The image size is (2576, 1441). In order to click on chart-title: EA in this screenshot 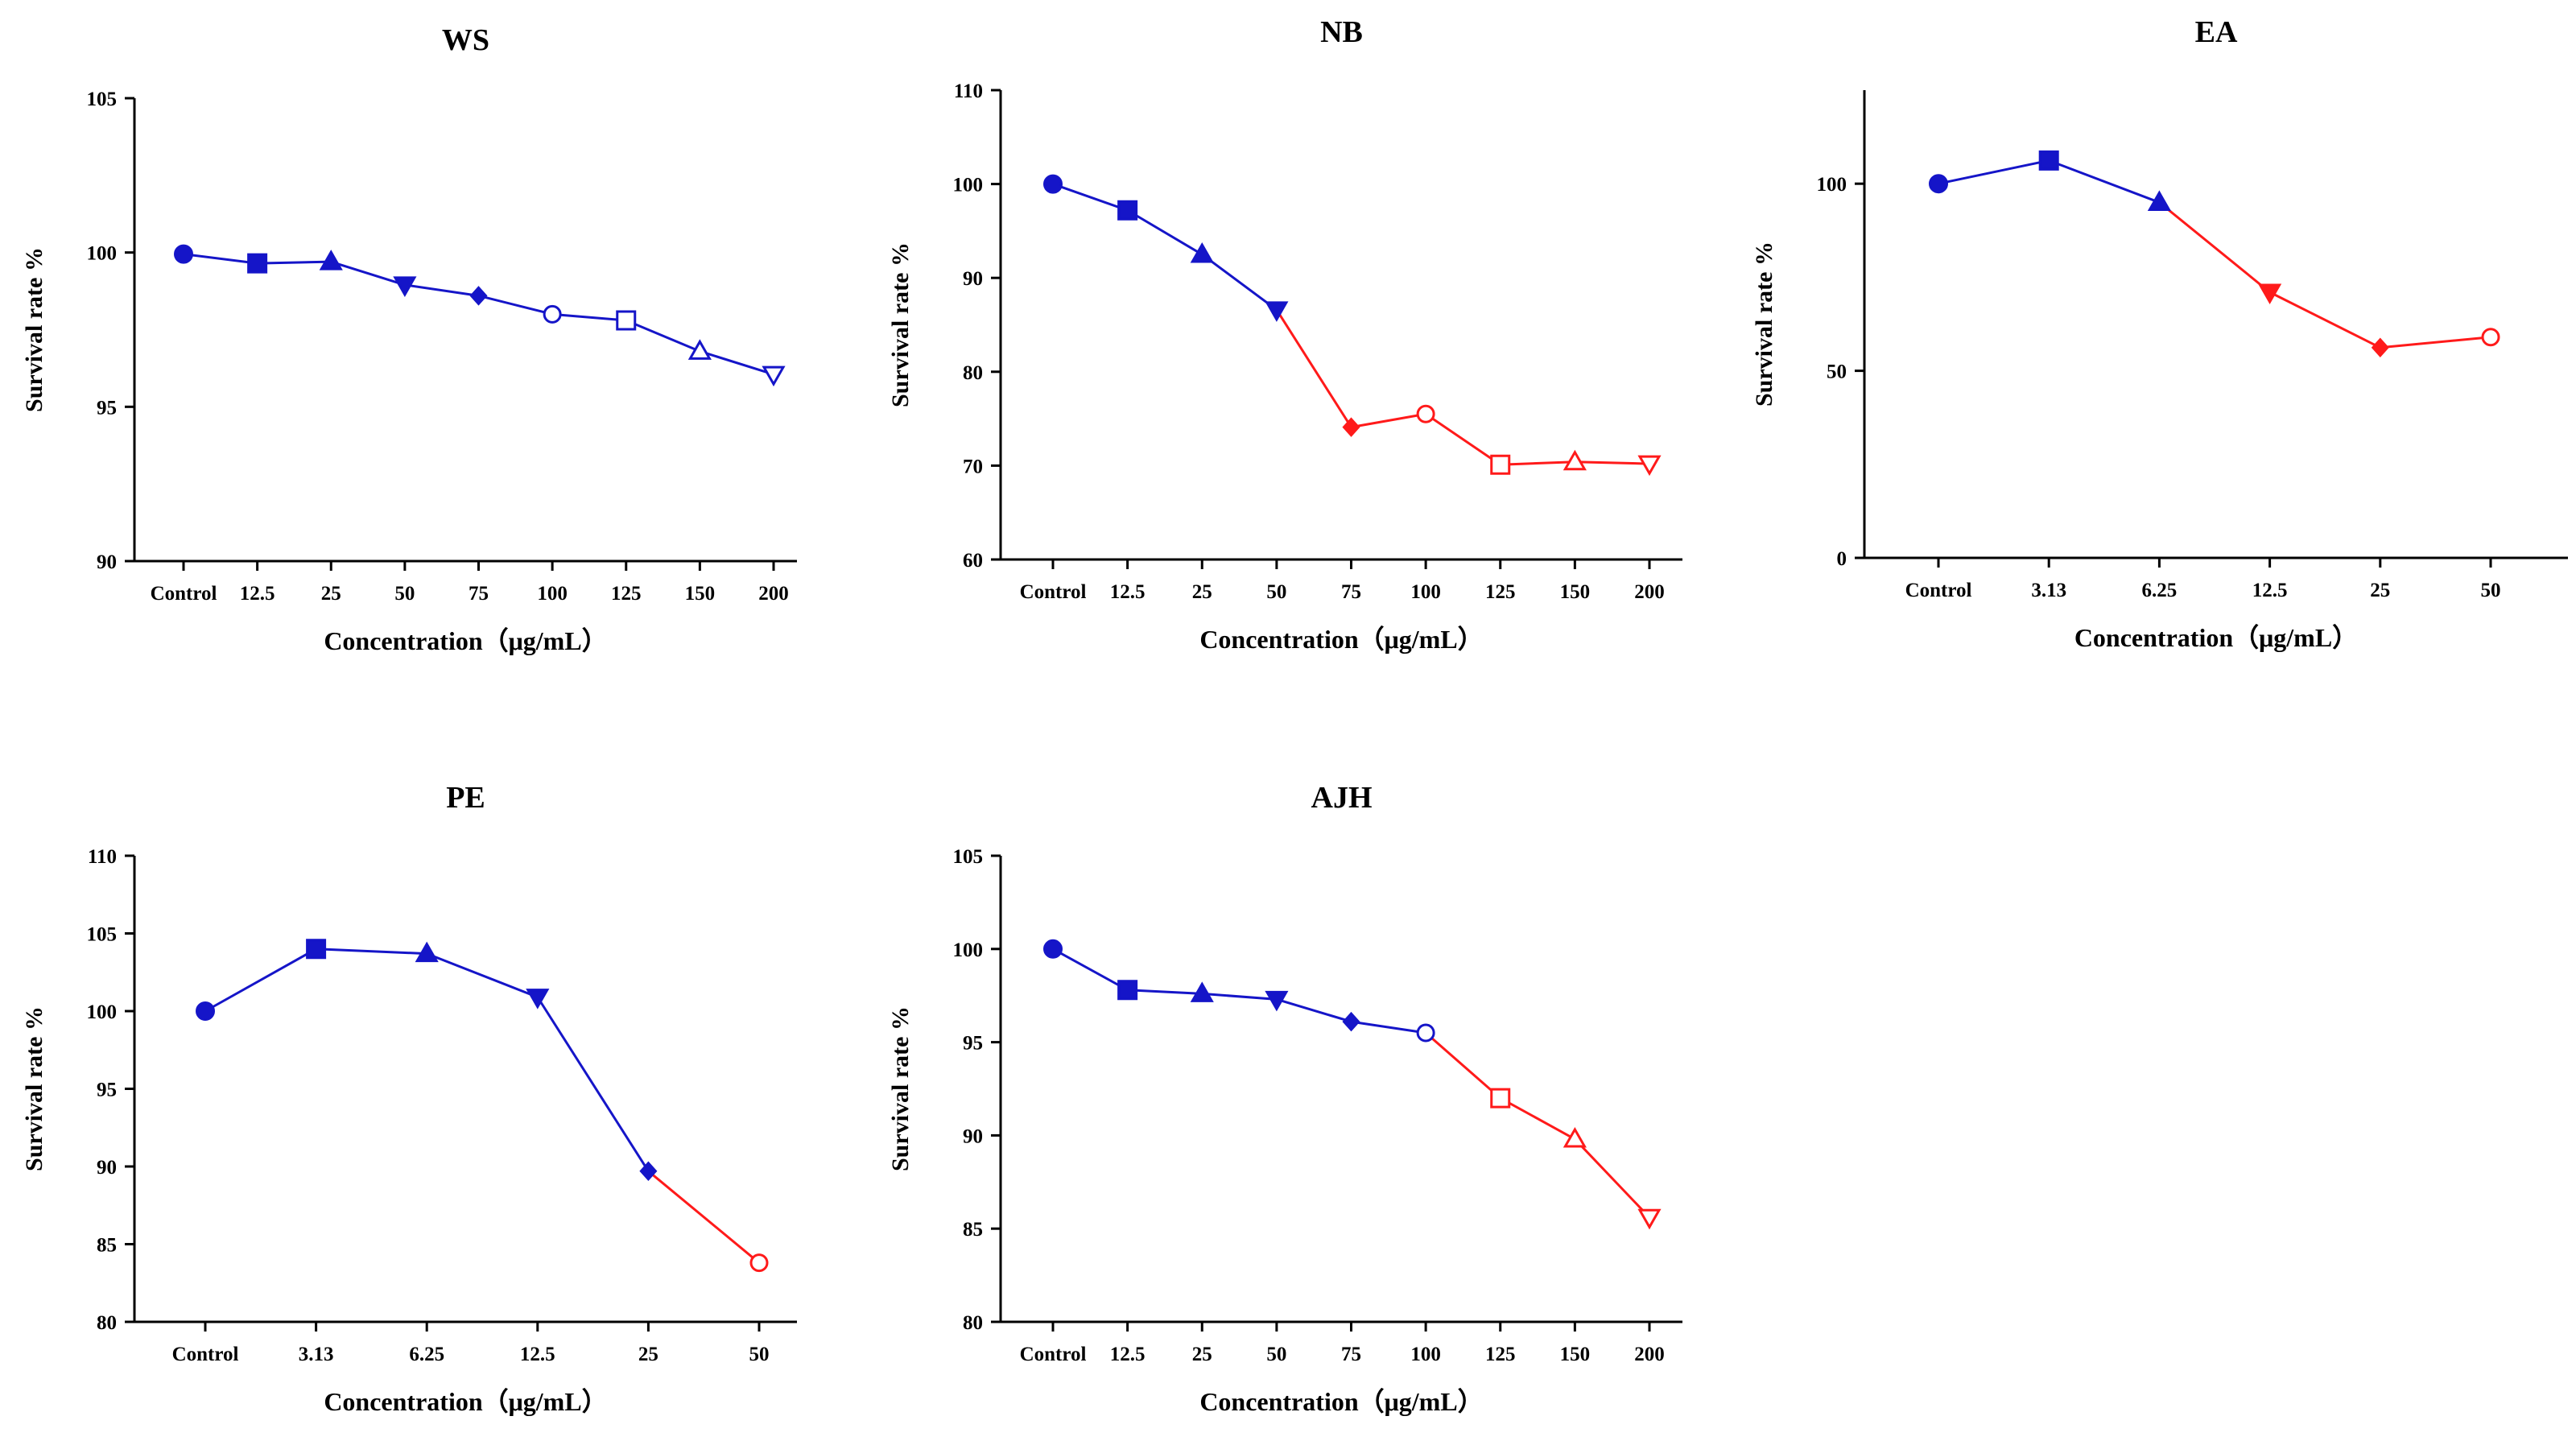, I will do `click(2216, 32)`.